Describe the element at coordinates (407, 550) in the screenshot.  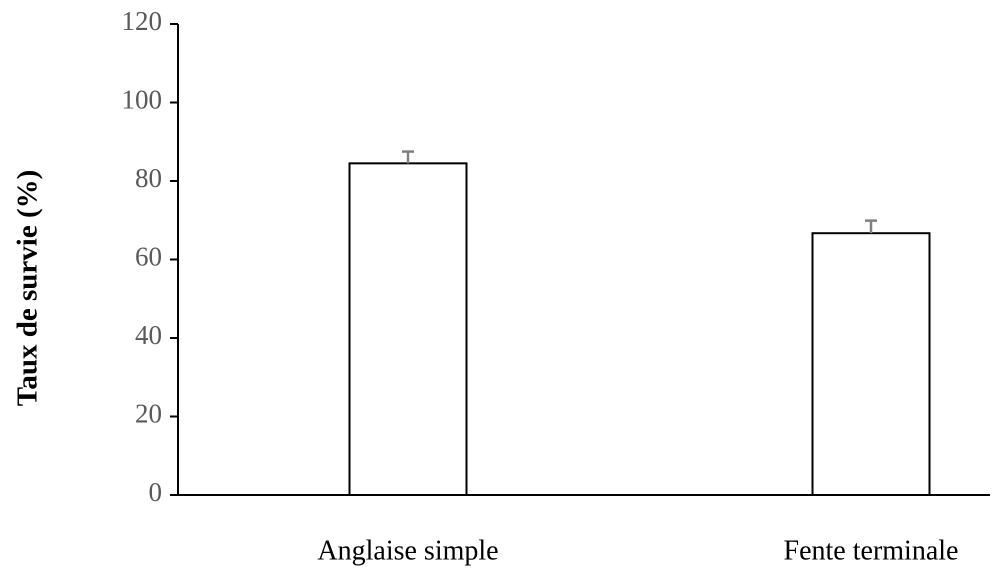
I see `x-tick-label: Anglaise simple` at that location.